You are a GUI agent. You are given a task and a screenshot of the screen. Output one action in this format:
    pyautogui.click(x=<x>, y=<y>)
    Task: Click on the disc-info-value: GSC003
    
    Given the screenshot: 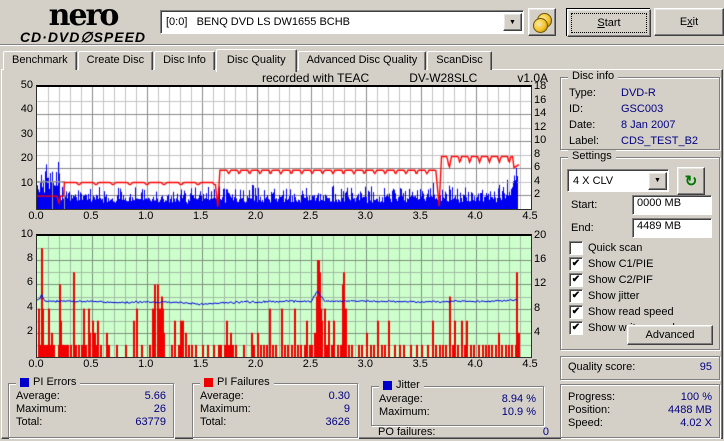 What is the action you would take?
    pyautogui.click(x=642, y=109)
    